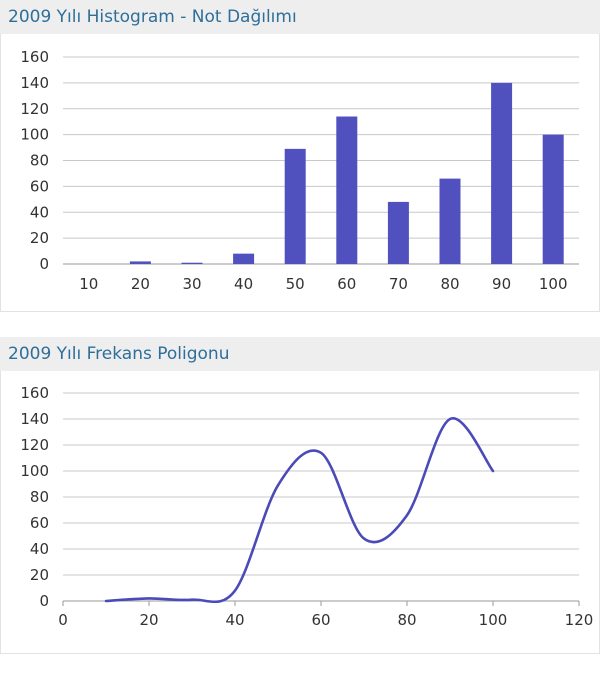 The width and height of the screenshot is (600, 678). What do you see at coordinates (88, 284) in the screenshot?
I see `x-tick-label: 10` at bounding box center [88, 284].